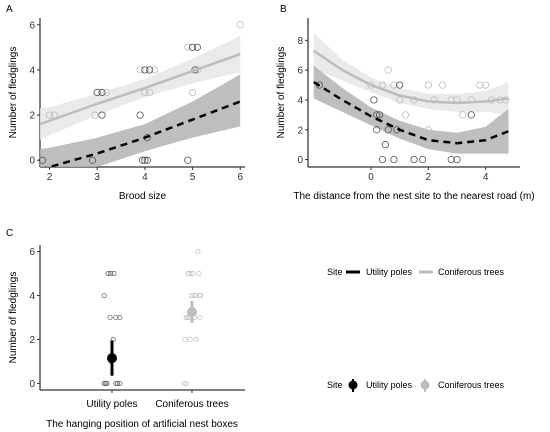  I want to click on x-tick-label: 5, so click(193, 177).